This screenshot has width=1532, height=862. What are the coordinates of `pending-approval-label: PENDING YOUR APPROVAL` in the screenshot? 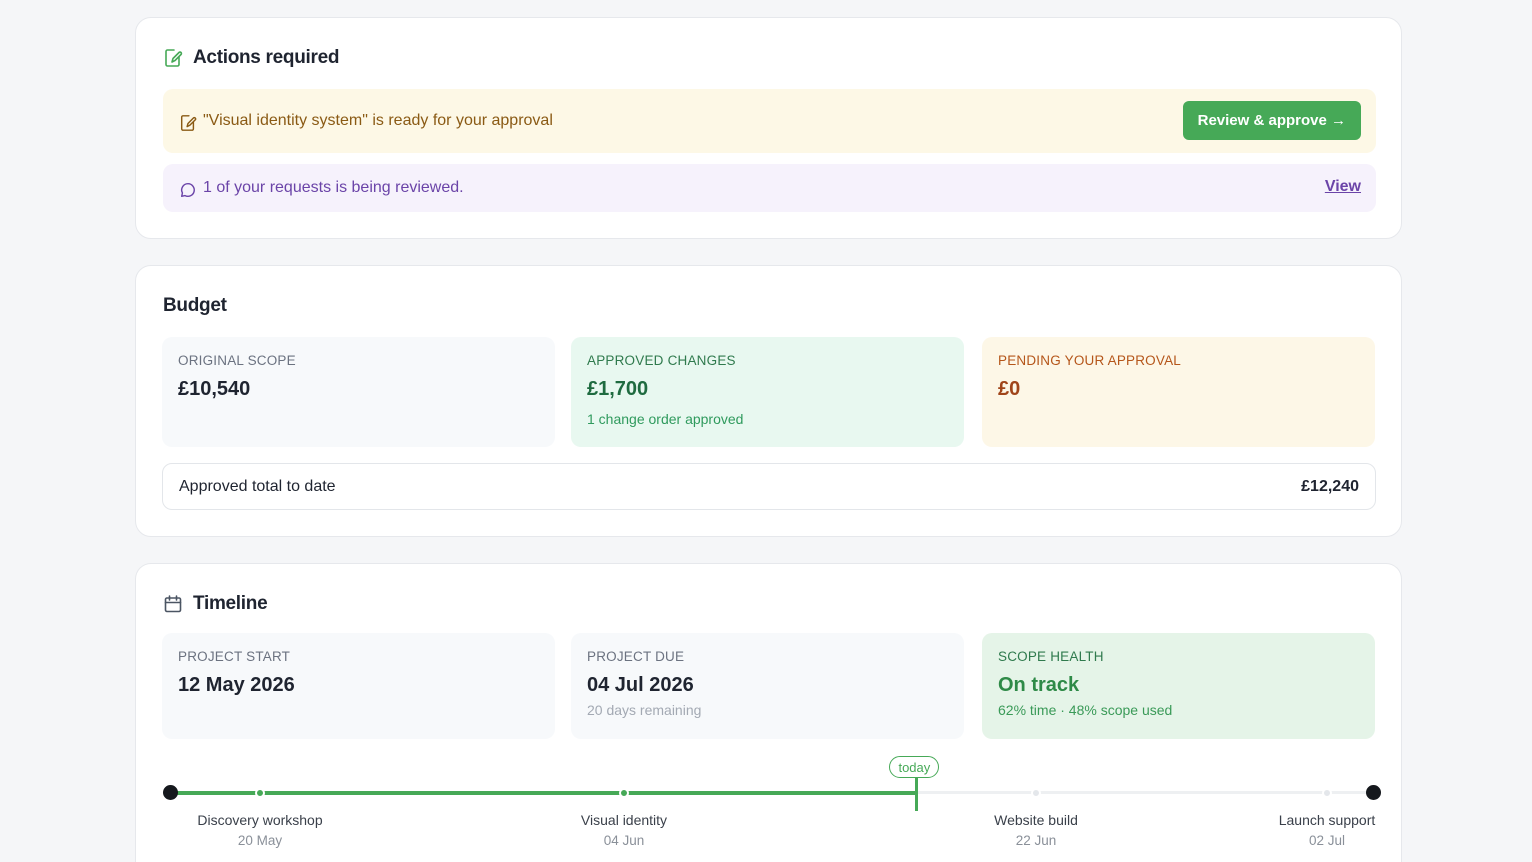 It's located at (1090, 360).